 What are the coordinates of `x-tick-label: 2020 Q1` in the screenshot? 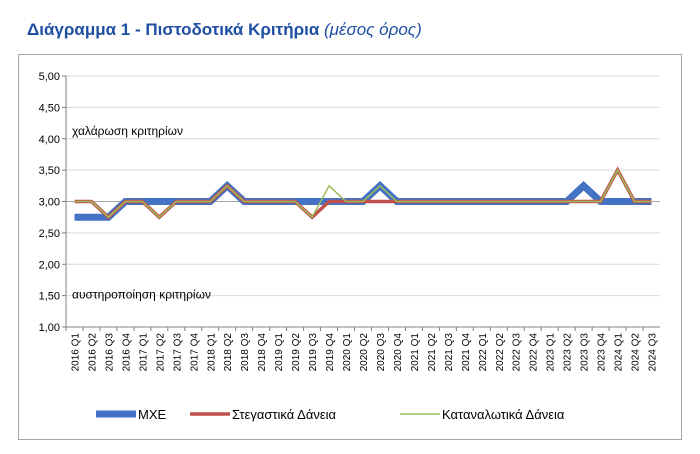 It's located at (347, 352).